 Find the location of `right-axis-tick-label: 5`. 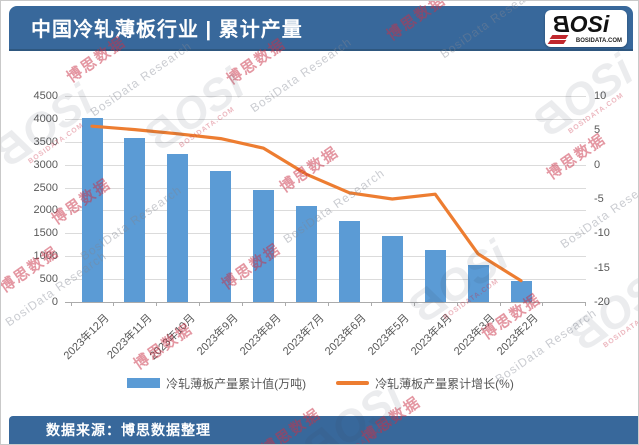

right-axis-tick-label: 5 is located at coordinates (597, 130).